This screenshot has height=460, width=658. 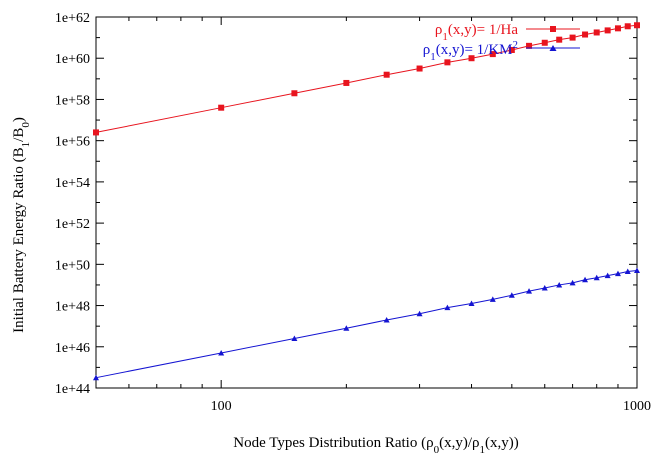 What do you see at coordinates (72, 18) in the screenshot?
I see `y-tick-label-9: 1e+62` at bounding box center [72, 18].